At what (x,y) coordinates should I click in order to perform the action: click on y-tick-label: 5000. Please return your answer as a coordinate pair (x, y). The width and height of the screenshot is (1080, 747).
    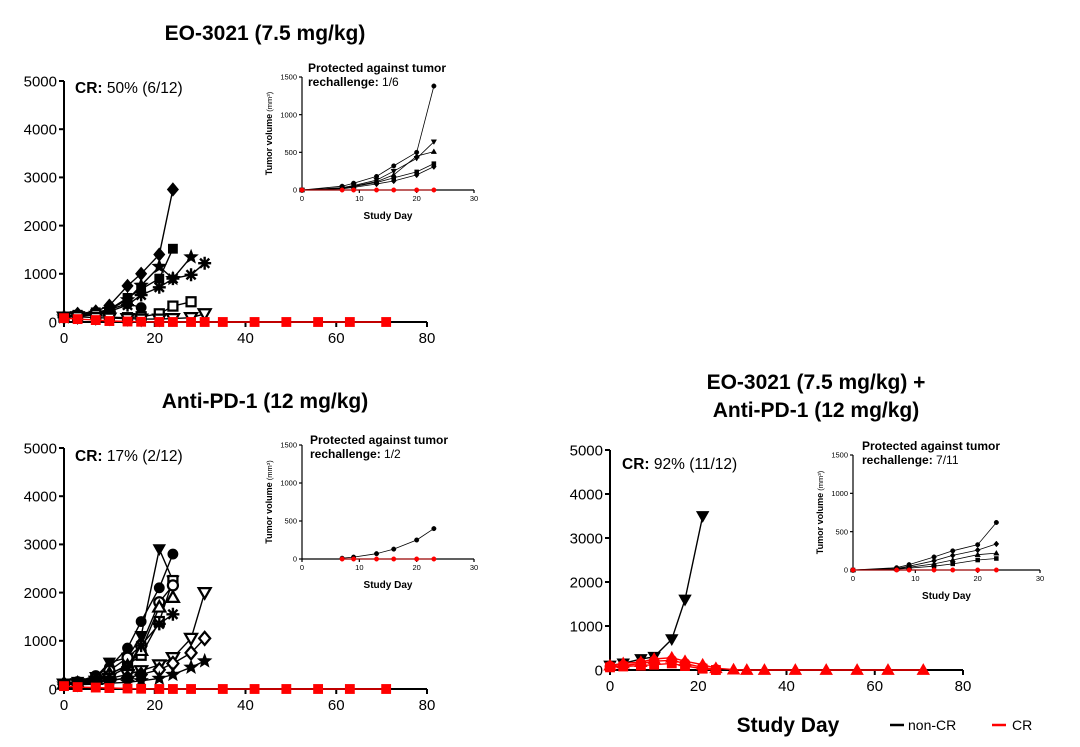
    Looking at the image, I should click on (40, 81).